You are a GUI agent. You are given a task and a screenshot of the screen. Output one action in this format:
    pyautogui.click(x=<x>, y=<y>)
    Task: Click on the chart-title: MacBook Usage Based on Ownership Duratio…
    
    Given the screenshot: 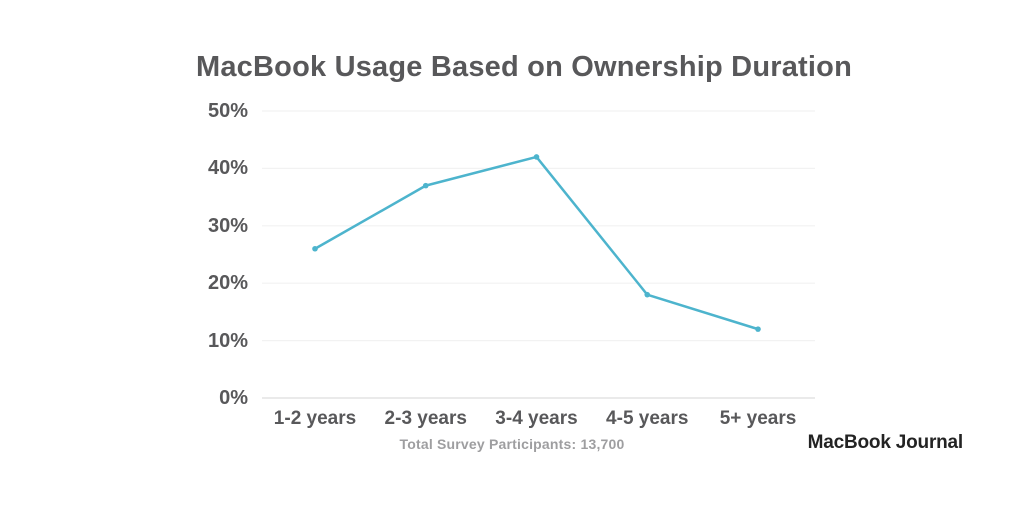 What is the action you would take?
    pyautogui.click(x=524, y=67)
    